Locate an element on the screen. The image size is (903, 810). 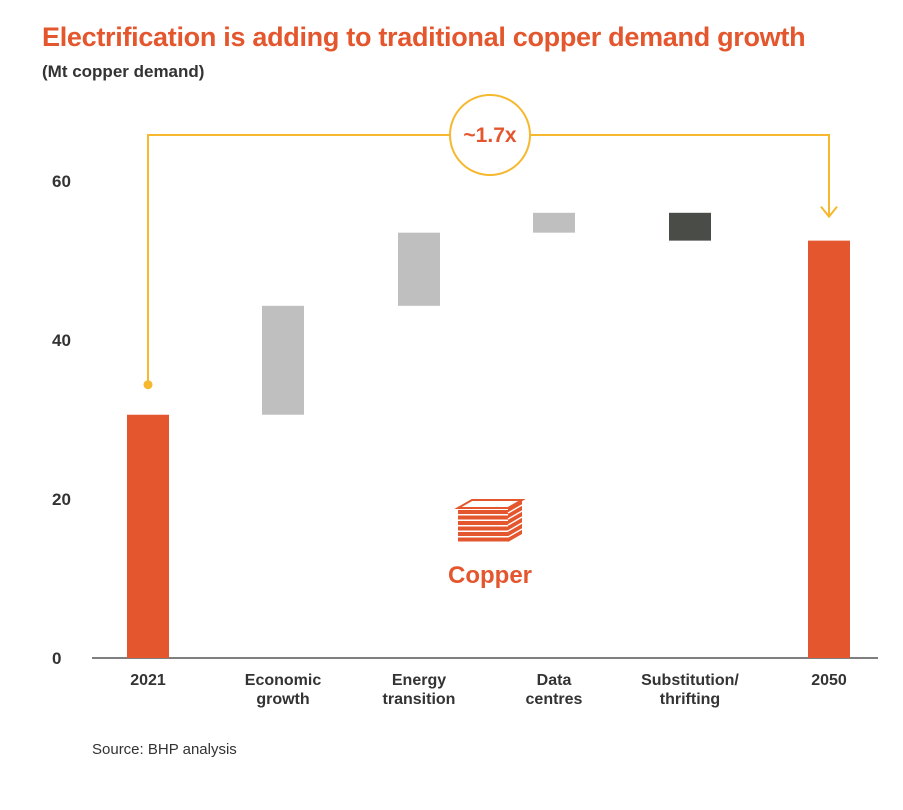
x-category-label: Economic growth is located at coordinates (283, 690).